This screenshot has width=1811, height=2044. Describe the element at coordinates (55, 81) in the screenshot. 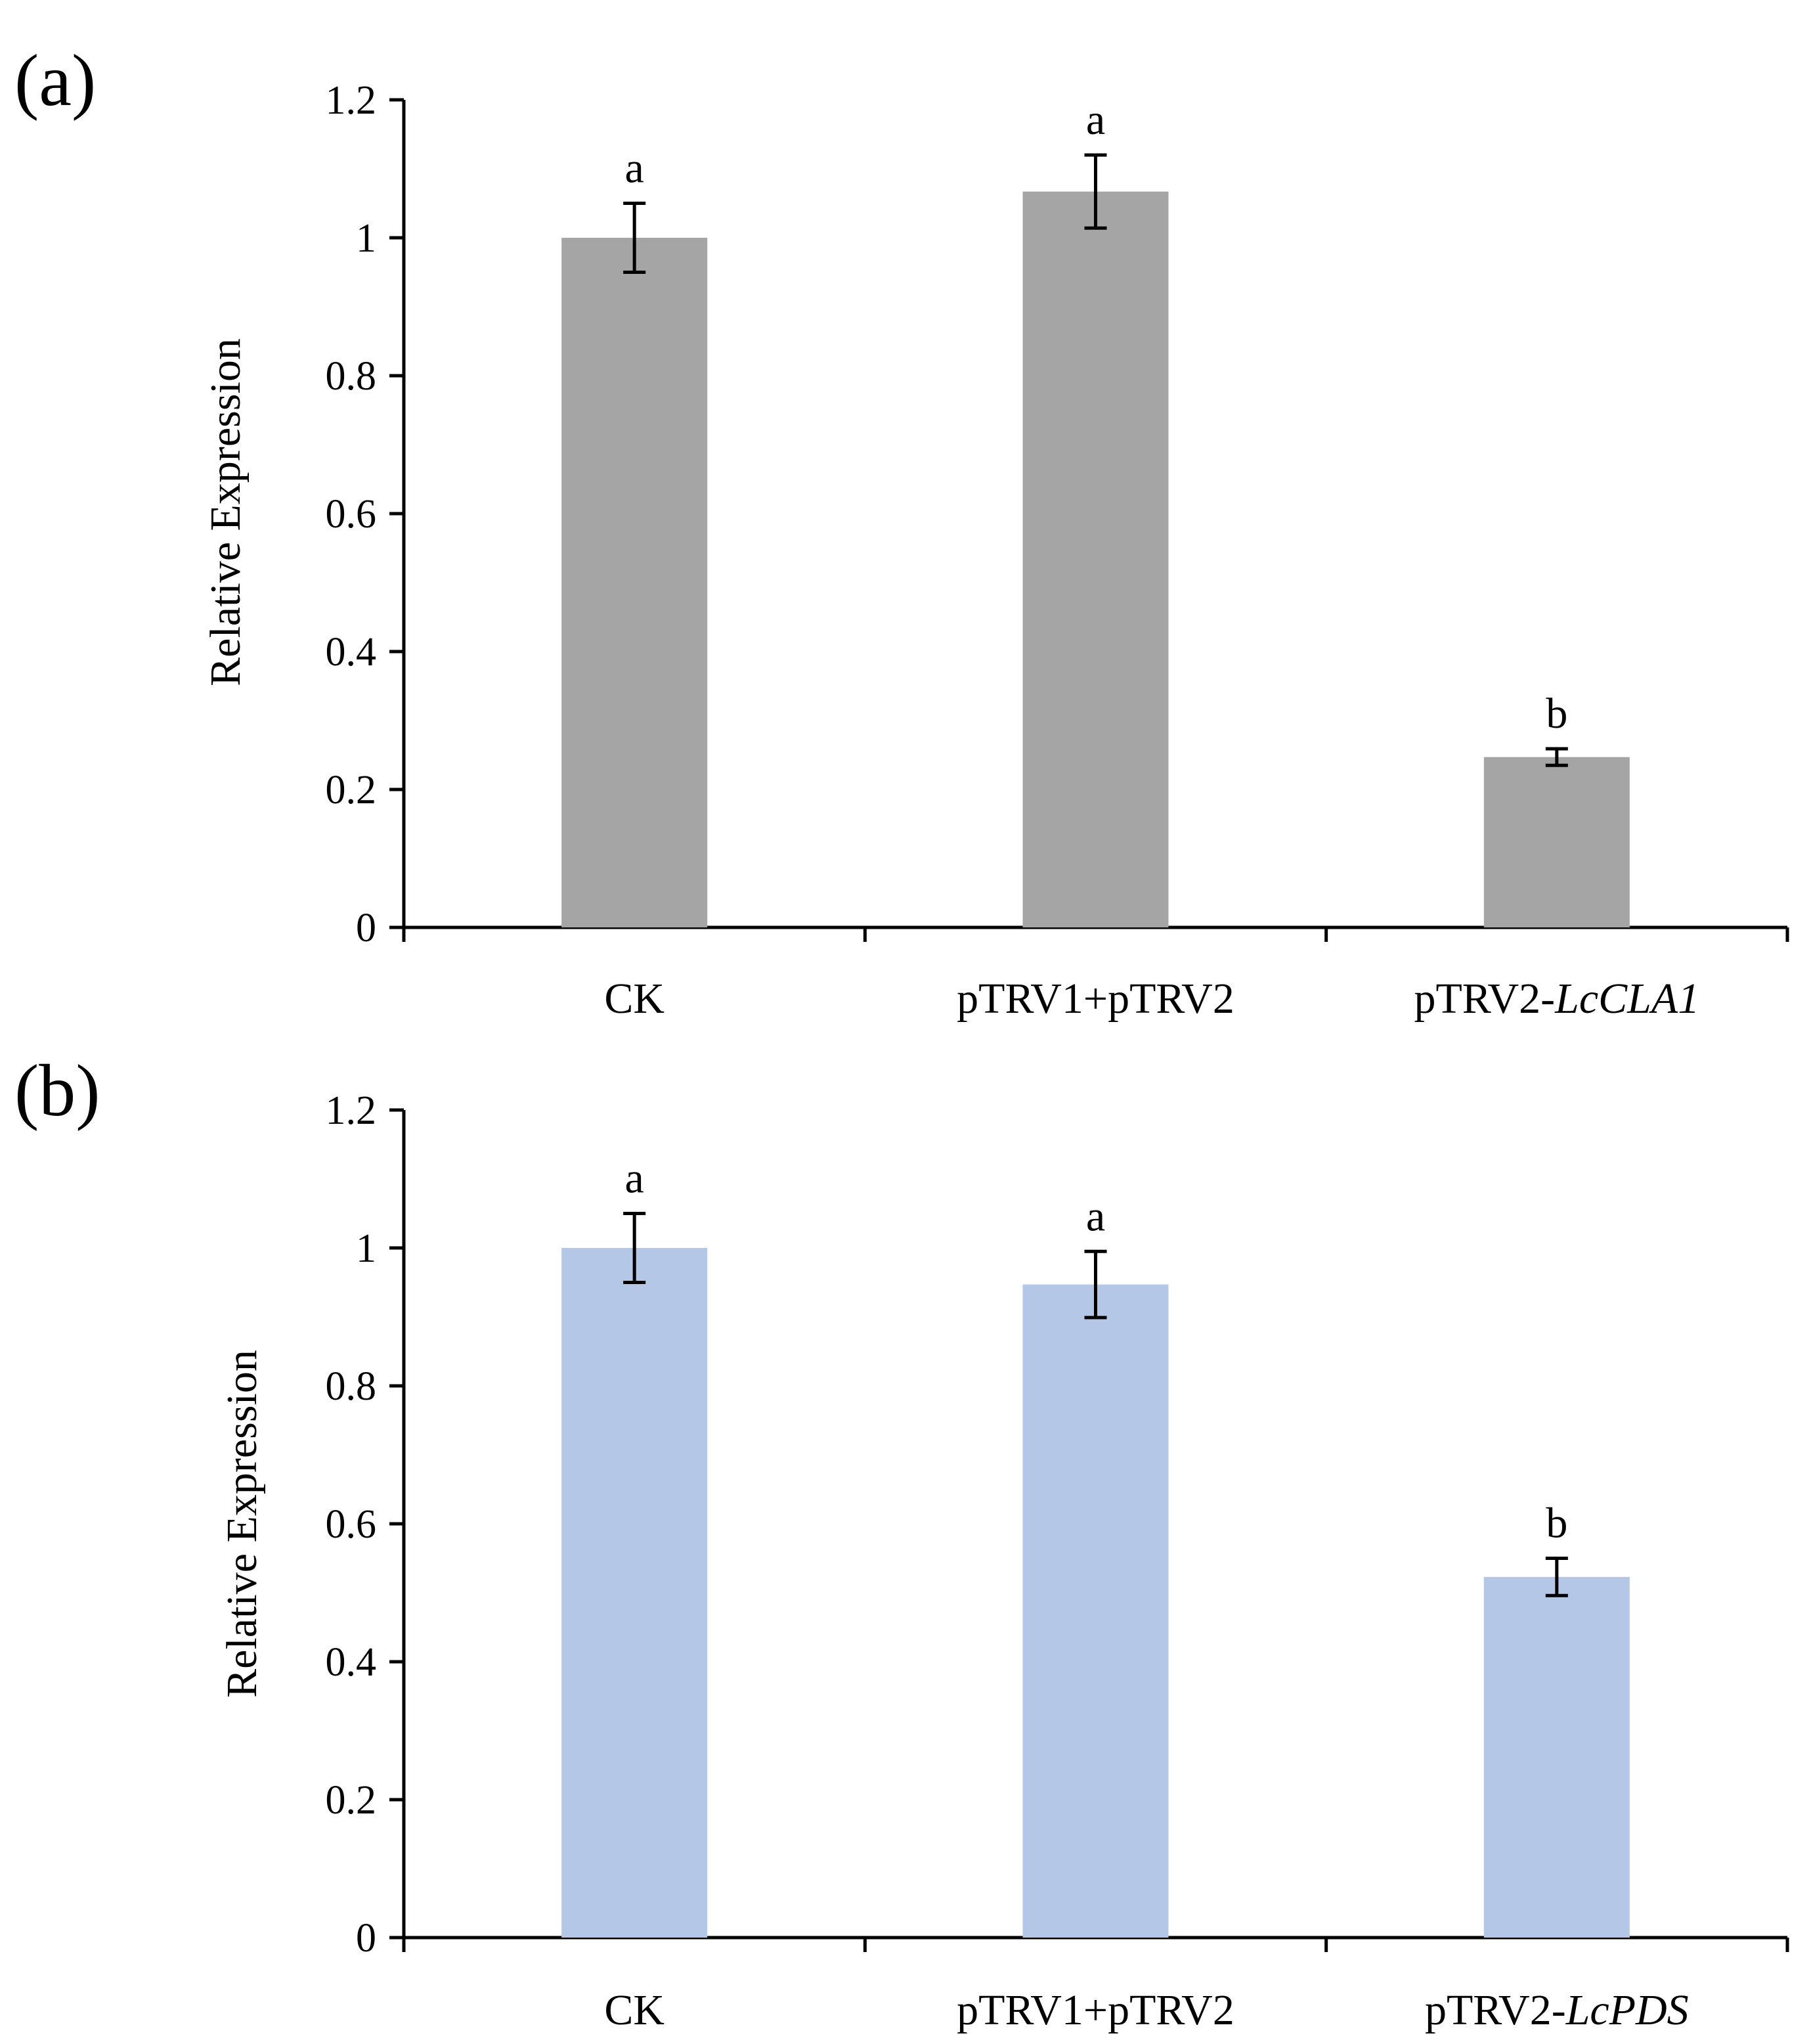

I see `panel-label: (a)` at that location.